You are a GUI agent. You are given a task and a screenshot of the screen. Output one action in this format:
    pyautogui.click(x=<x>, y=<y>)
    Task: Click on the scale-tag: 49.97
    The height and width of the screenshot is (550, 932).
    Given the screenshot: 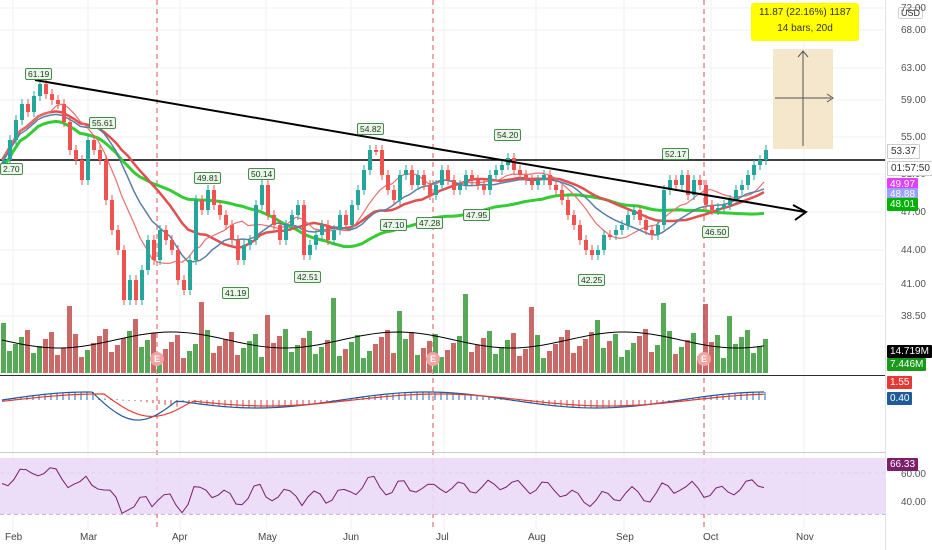 What is the action you would take?
    pyautogui.click(x=903, y=184)
    